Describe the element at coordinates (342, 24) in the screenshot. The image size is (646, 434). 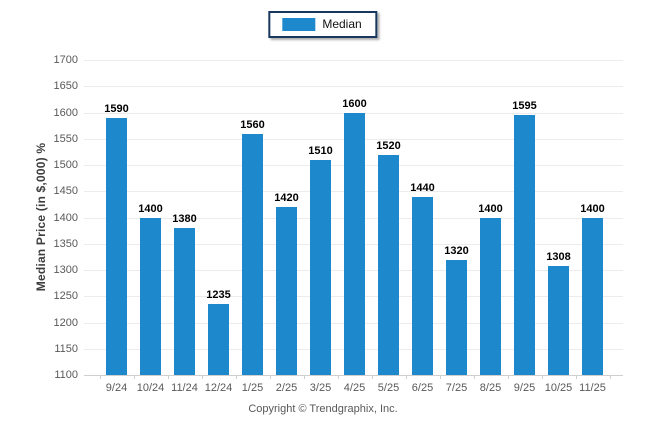
I see `legend-label: Median` at that location.